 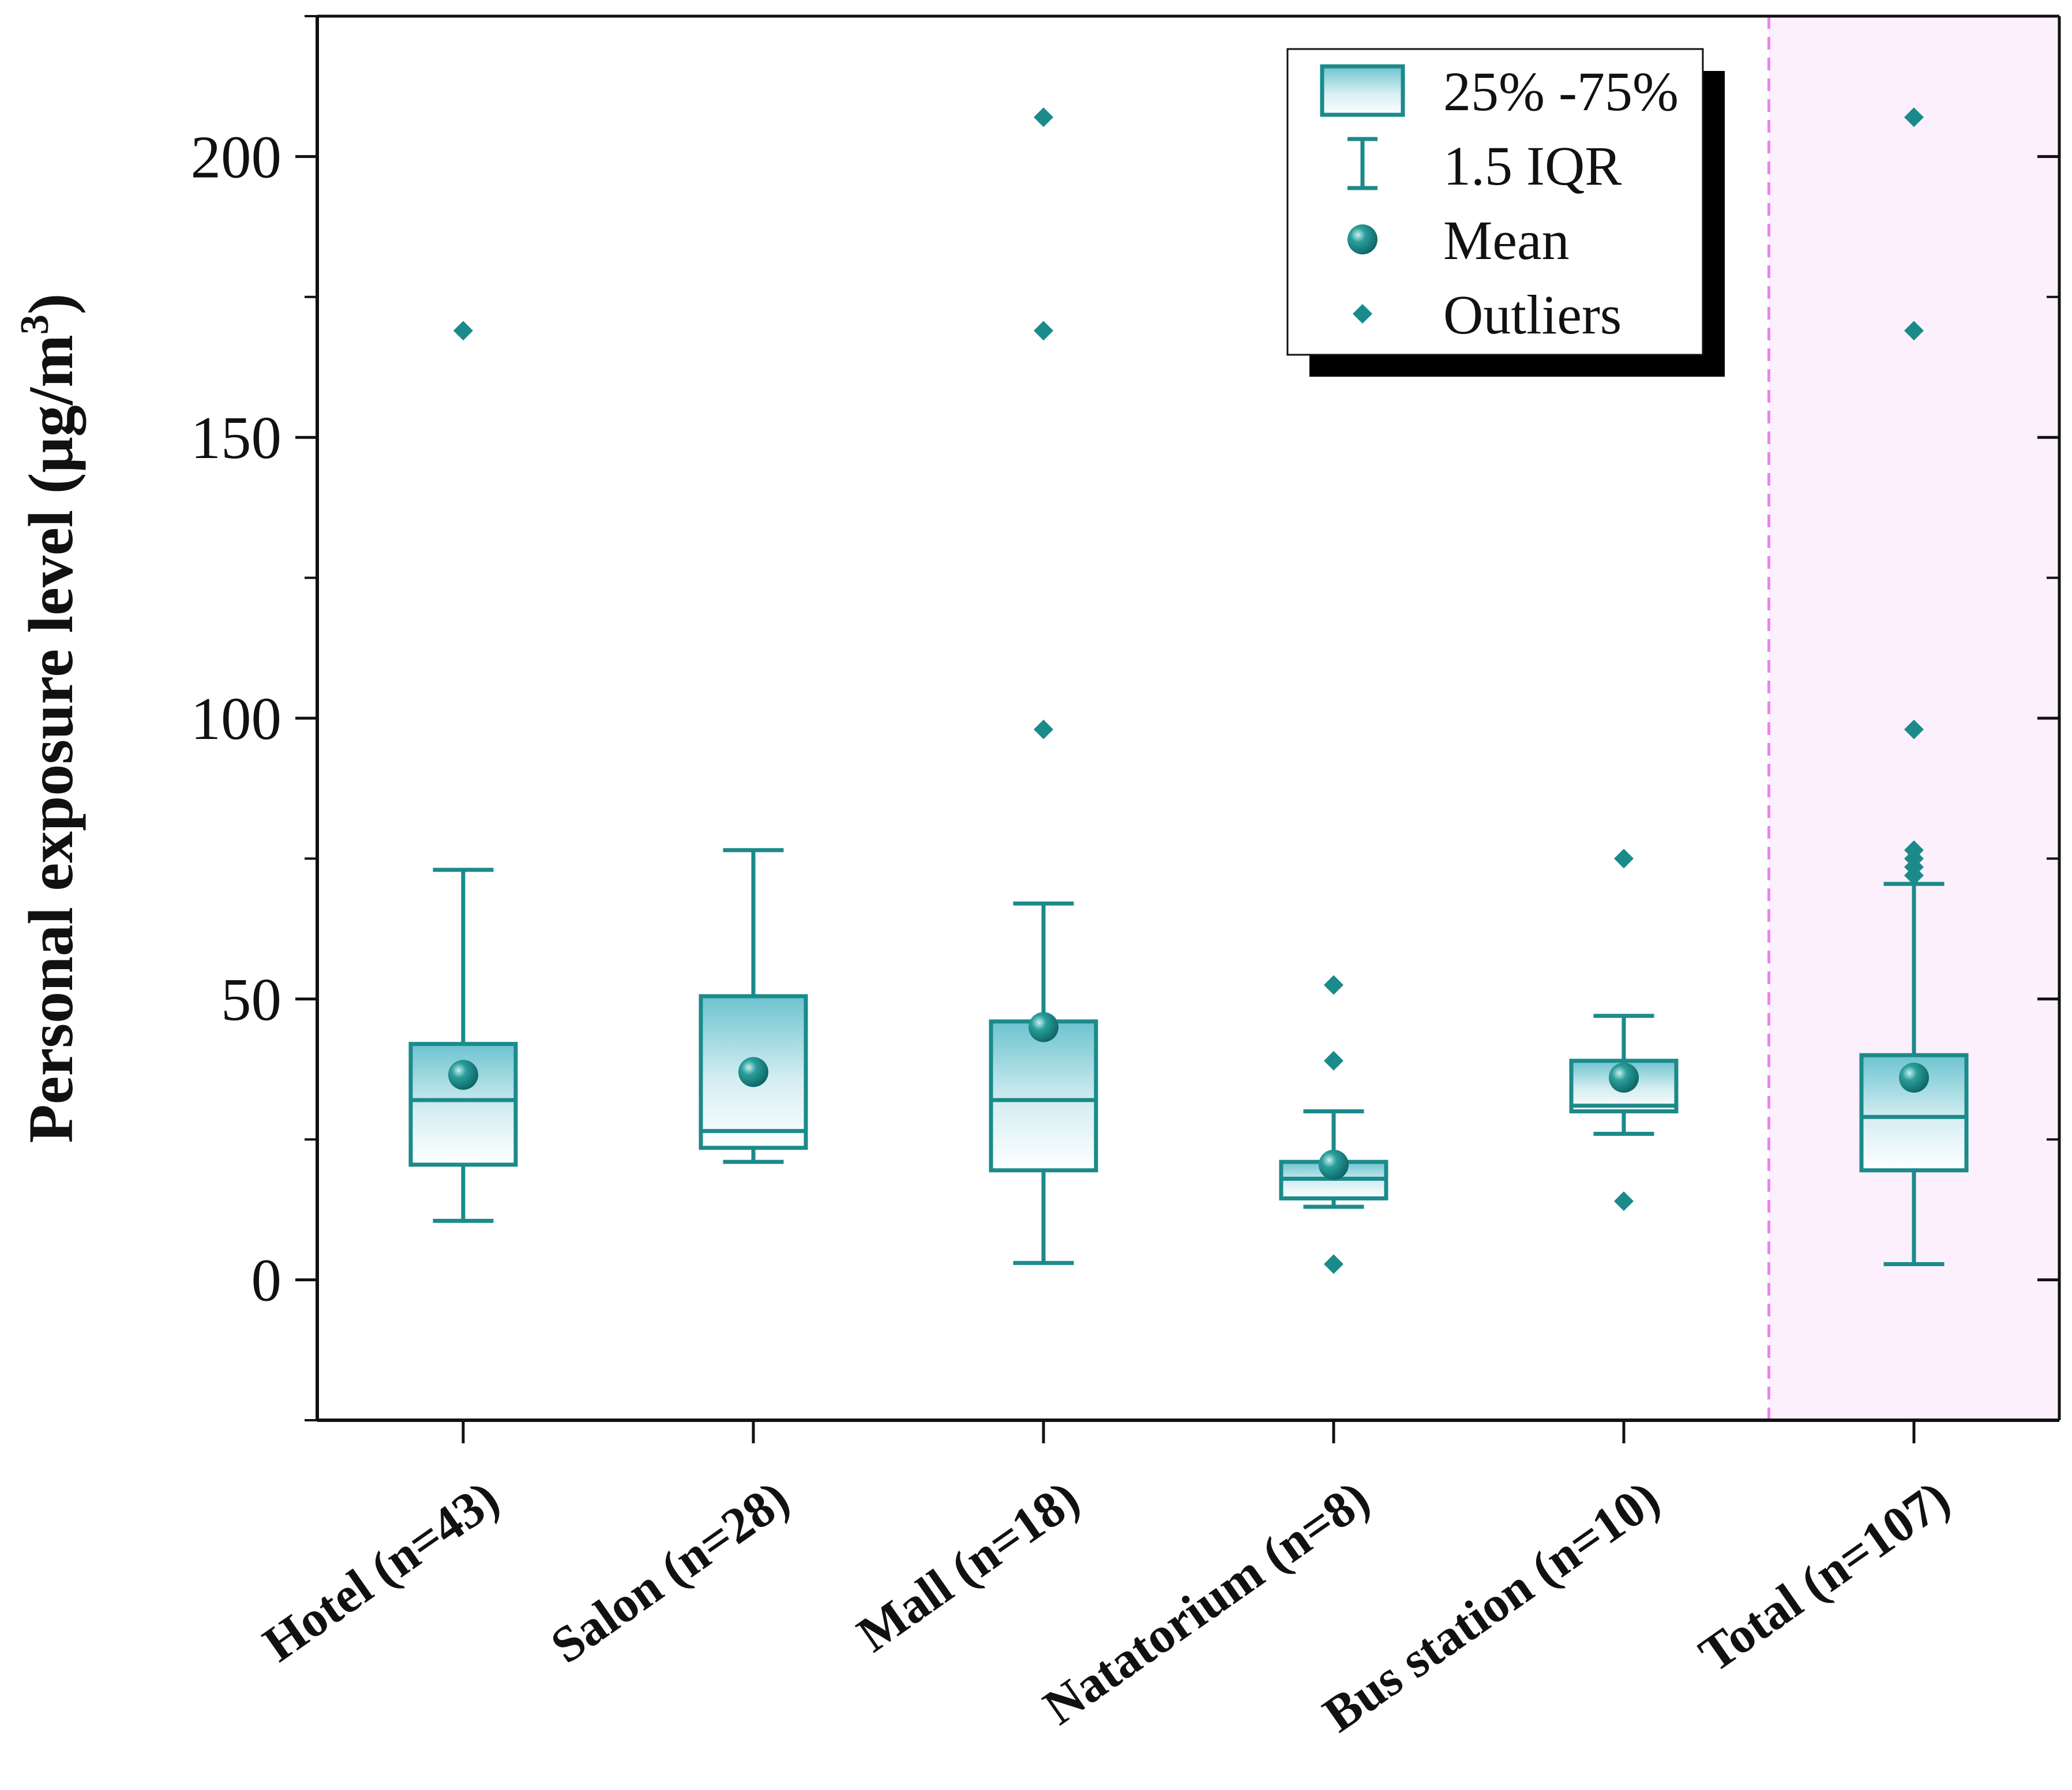 I want to click on legend-label: Outliers, so click(x=1532, y=315).